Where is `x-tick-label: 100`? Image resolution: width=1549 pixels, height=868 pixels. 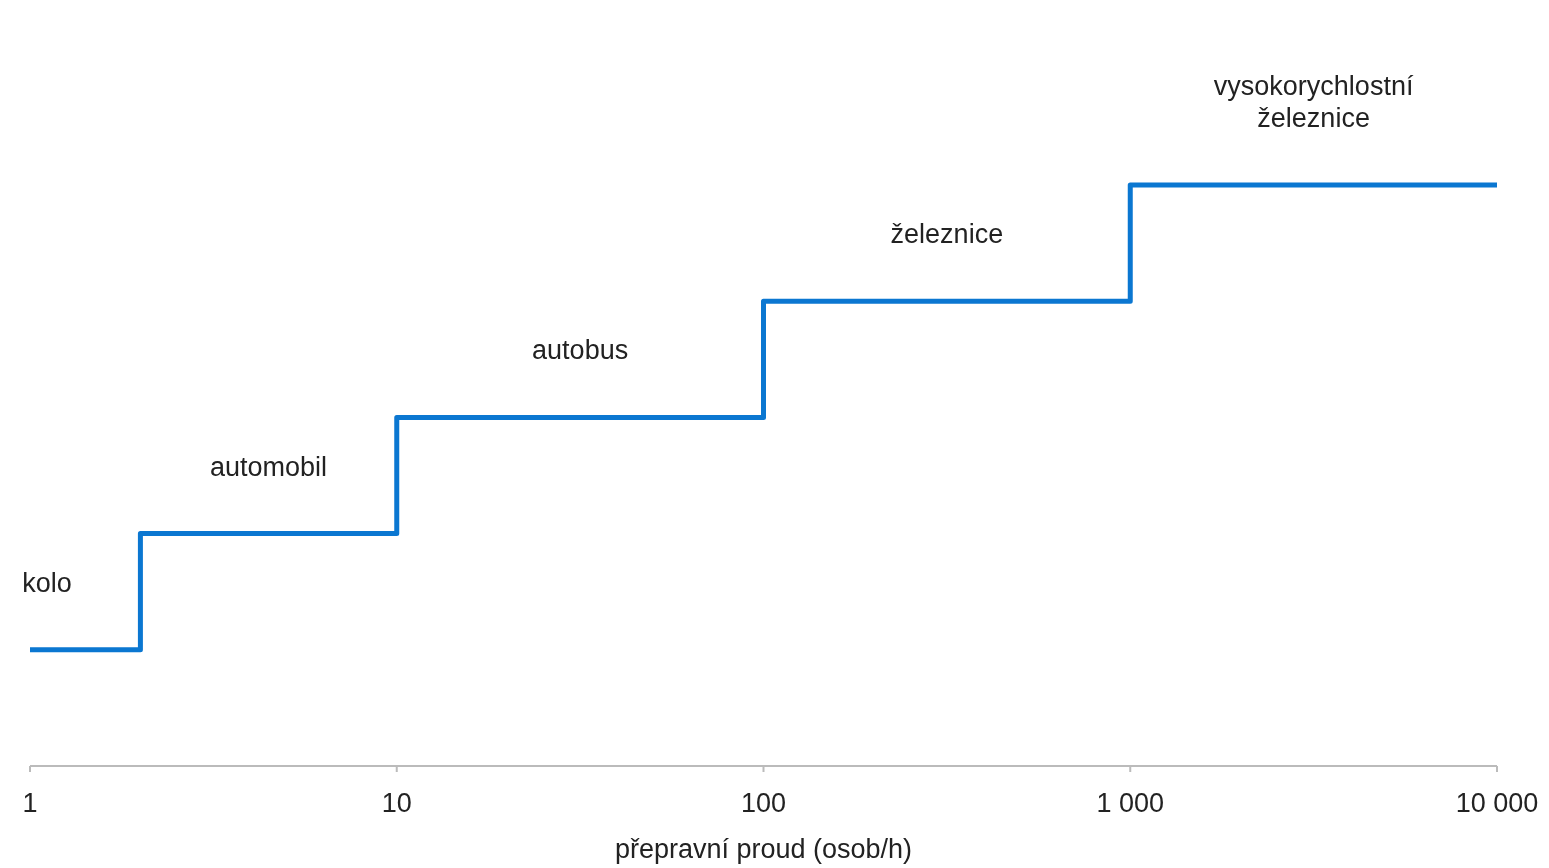 x-tick-label: 100 is located at coordinates (763, 803).